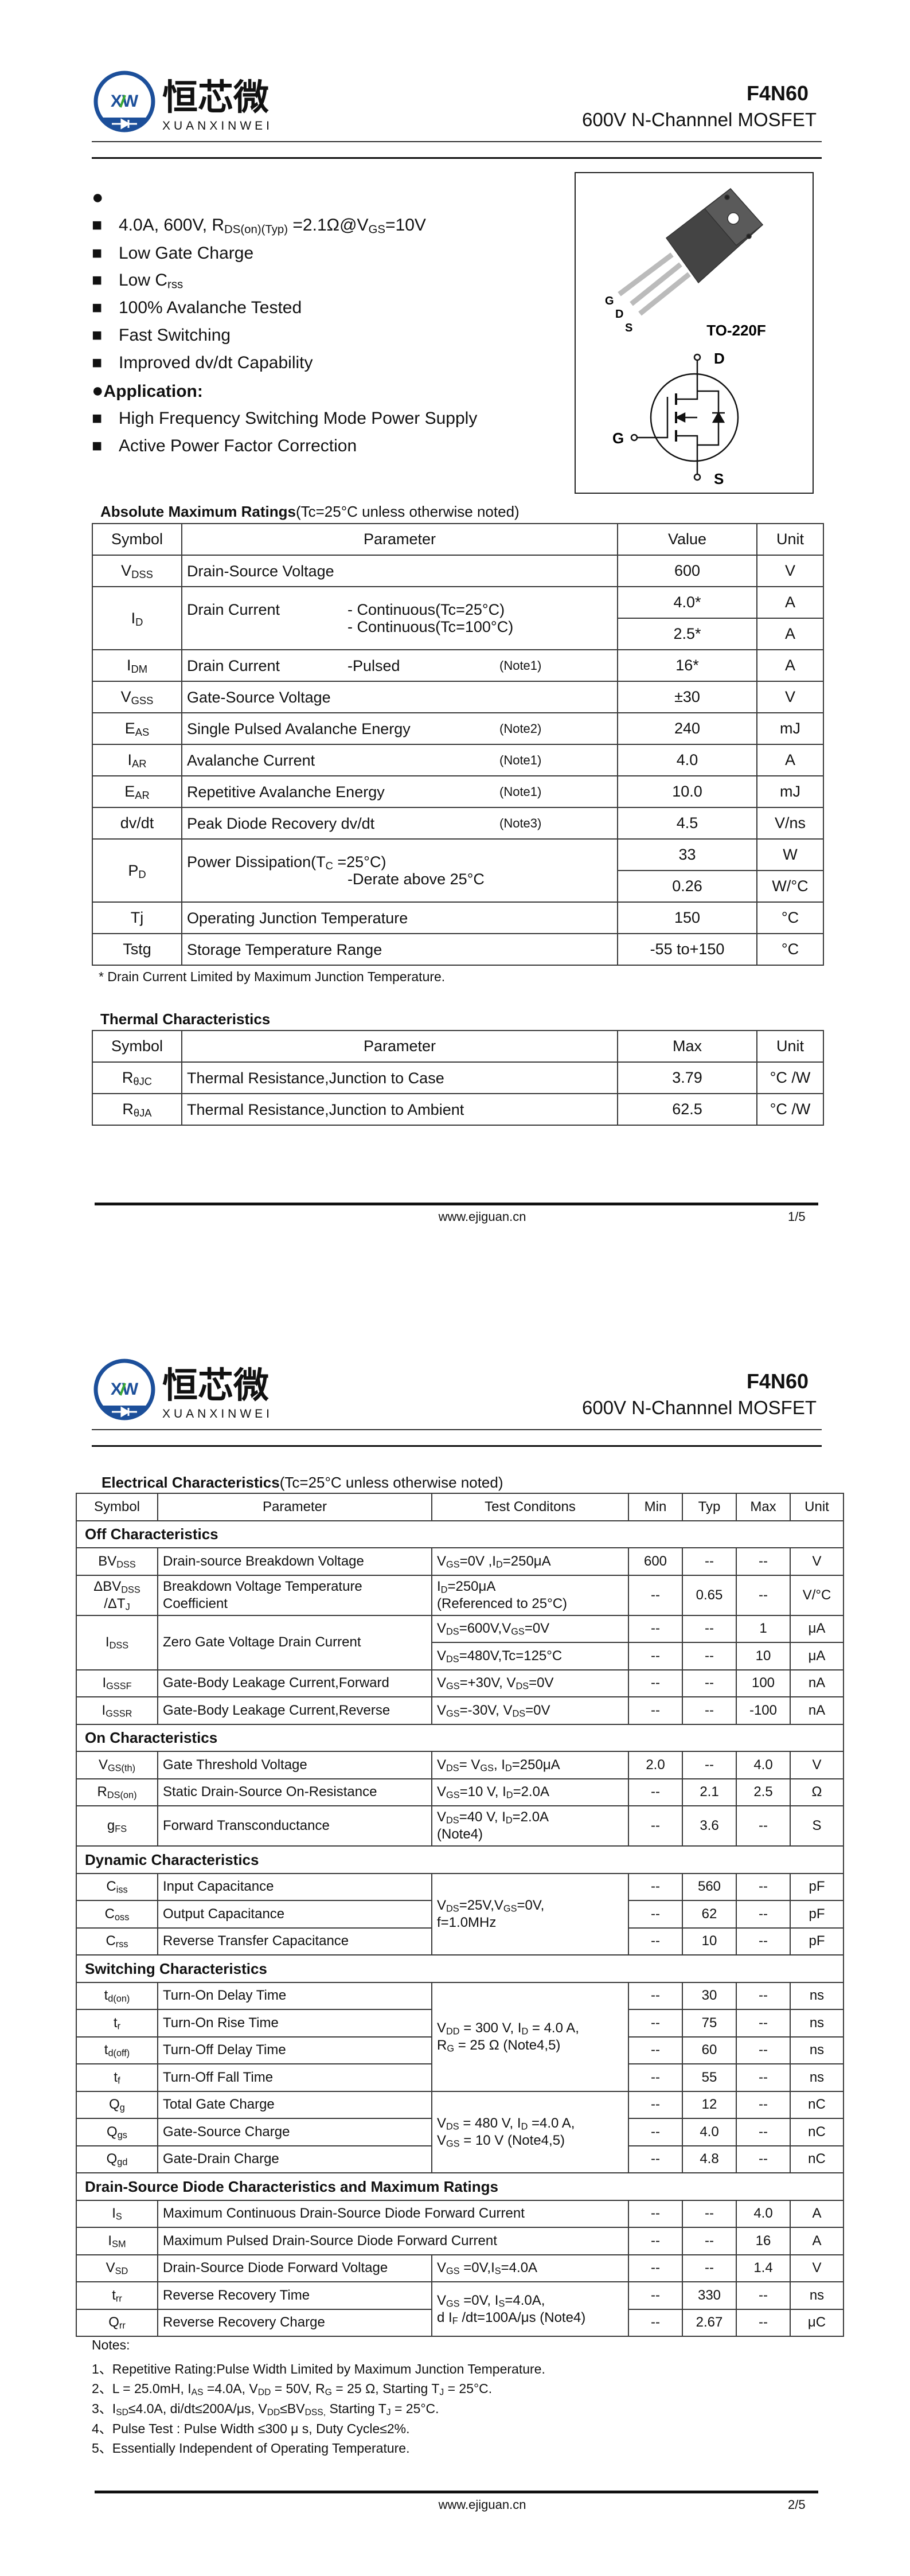 The image size is (910, 2576). Describe the element at coordinates (295, 1604) in the screenshot. I see `text-line: Coefficient` at that location.